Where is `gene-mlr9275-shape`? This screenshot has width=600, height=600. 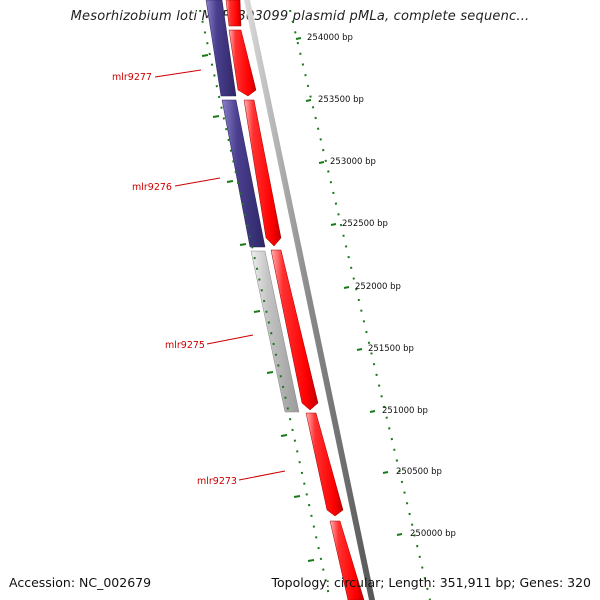 gene-mlr9275-shape is located at coordinates (275, 331).